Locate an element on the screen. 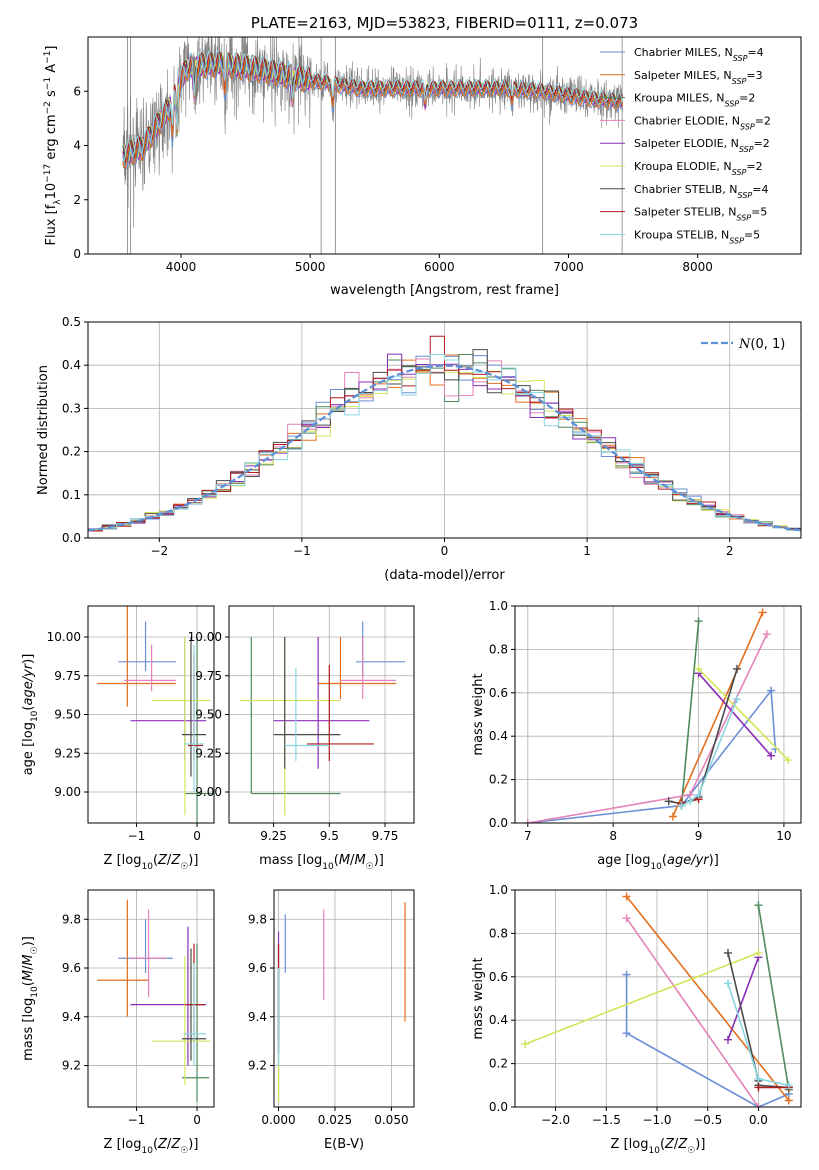  label-part: )] is located at coordinates (28, 941).